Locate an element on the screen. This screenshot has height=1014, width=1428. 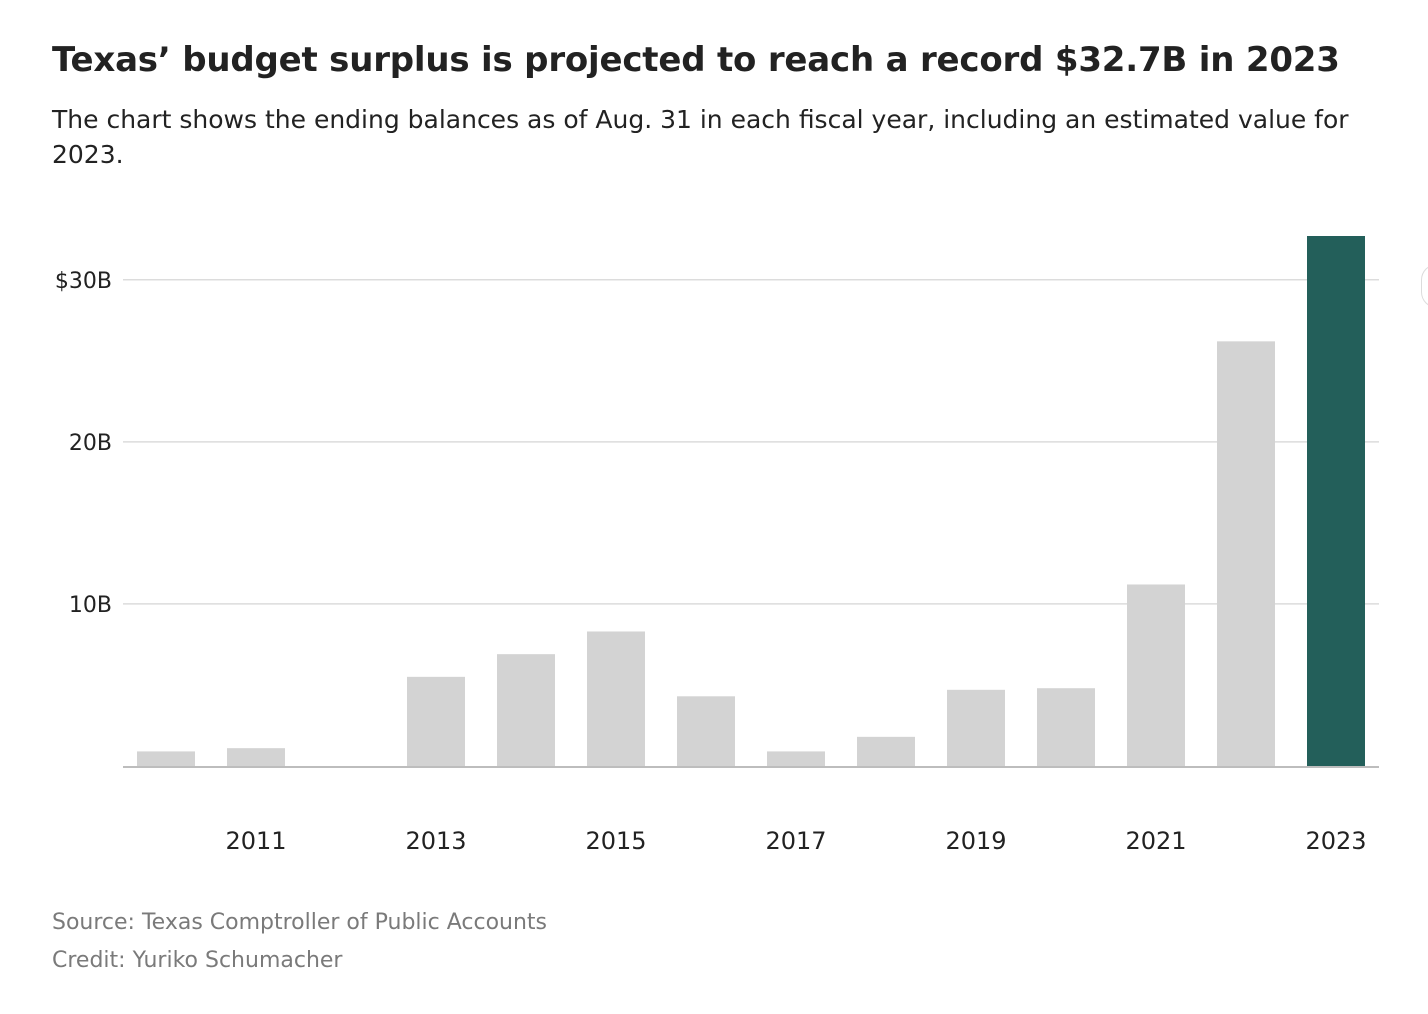
credit-note: Credit: Yuriko Schumacher is located at coordinates (197, 960).